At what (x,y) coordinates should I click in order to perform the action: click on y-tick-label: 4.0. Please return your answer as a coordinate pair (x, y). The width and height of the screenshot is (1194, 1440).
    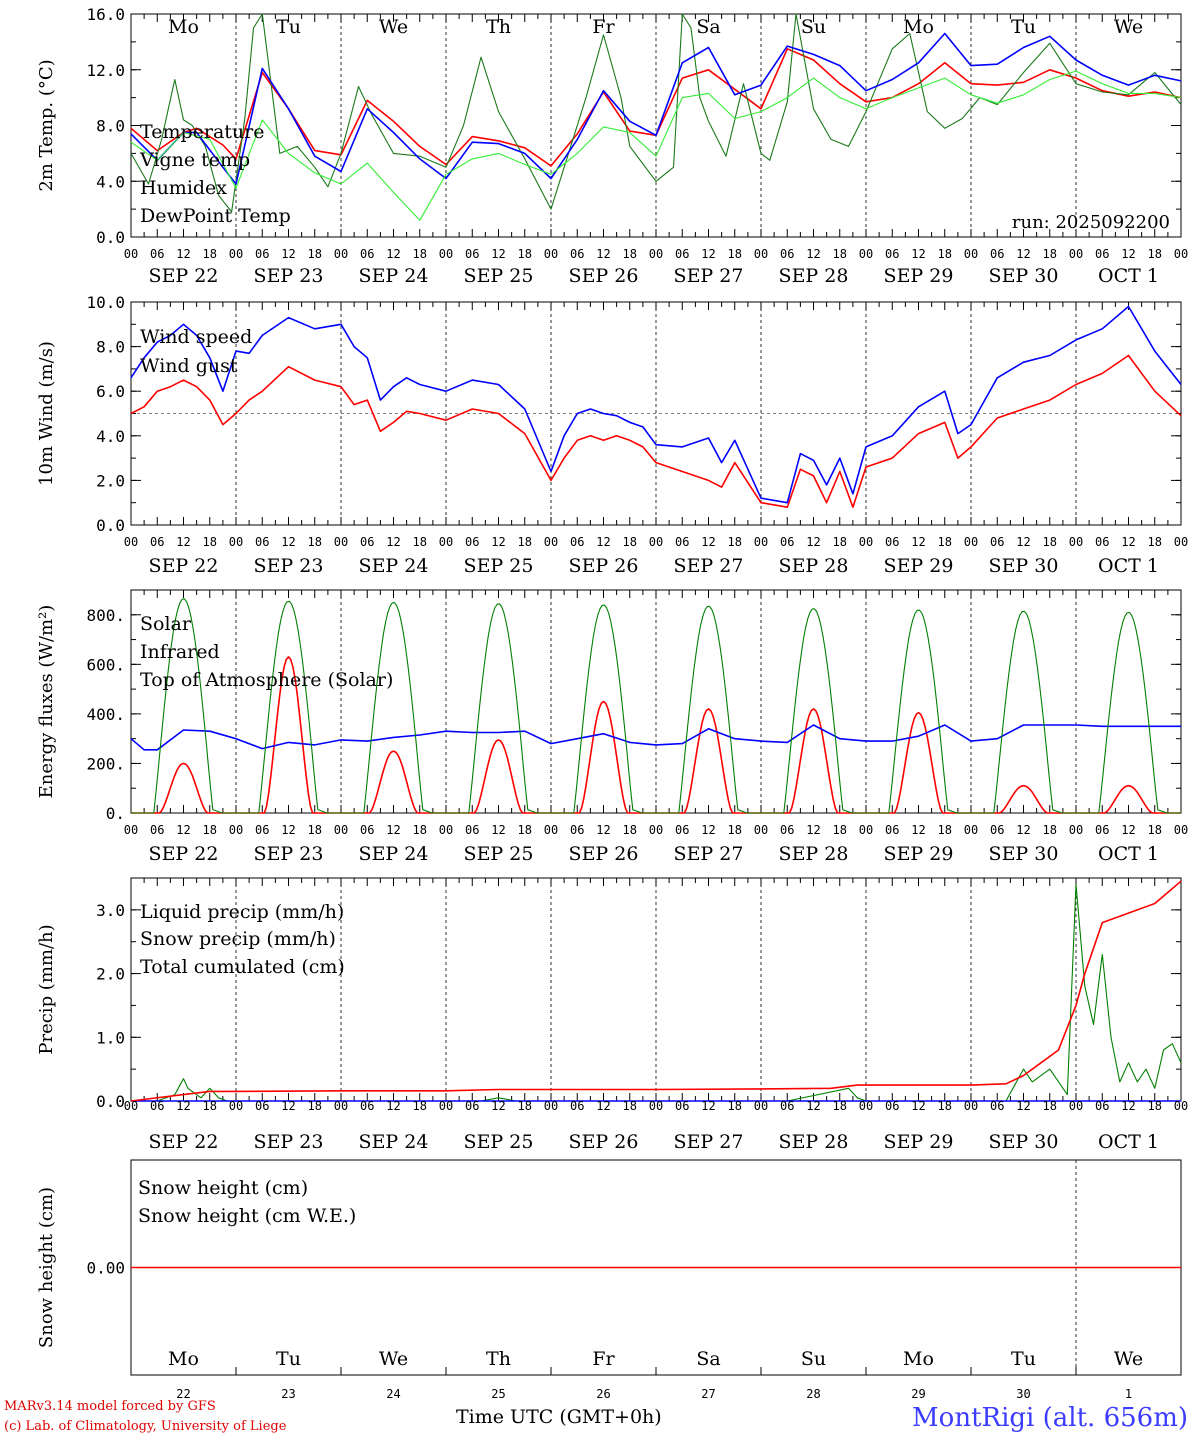
    Looking at the image, I should click on (110, 181).